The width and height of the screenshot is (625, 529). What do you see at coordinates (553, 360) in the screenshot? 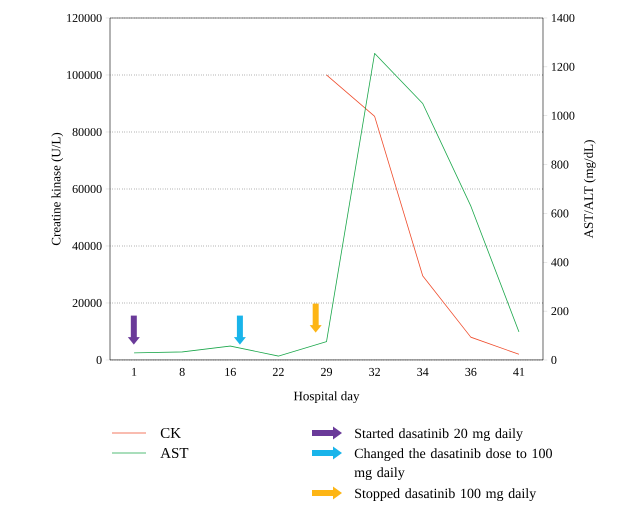
I see `y2-tick-label: 0` at bounding box center [553, 360].